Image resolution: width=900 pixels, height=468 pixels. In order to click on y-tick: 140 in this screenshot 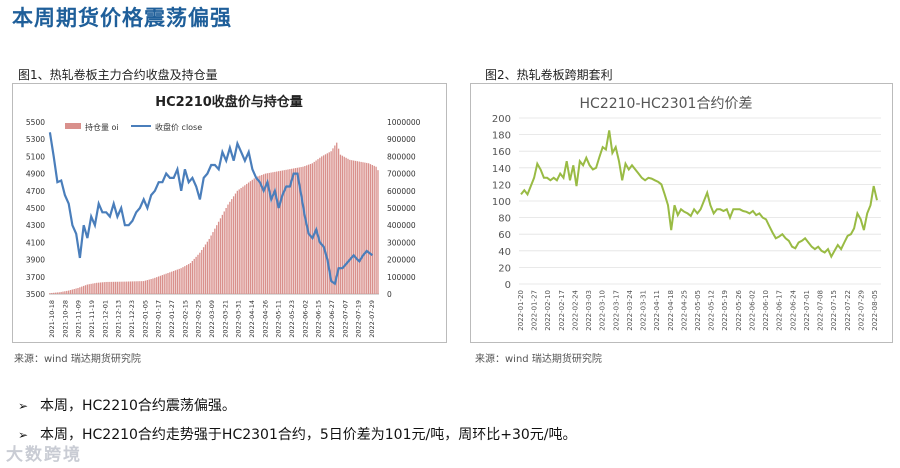, I will do `click(501, 169)`.